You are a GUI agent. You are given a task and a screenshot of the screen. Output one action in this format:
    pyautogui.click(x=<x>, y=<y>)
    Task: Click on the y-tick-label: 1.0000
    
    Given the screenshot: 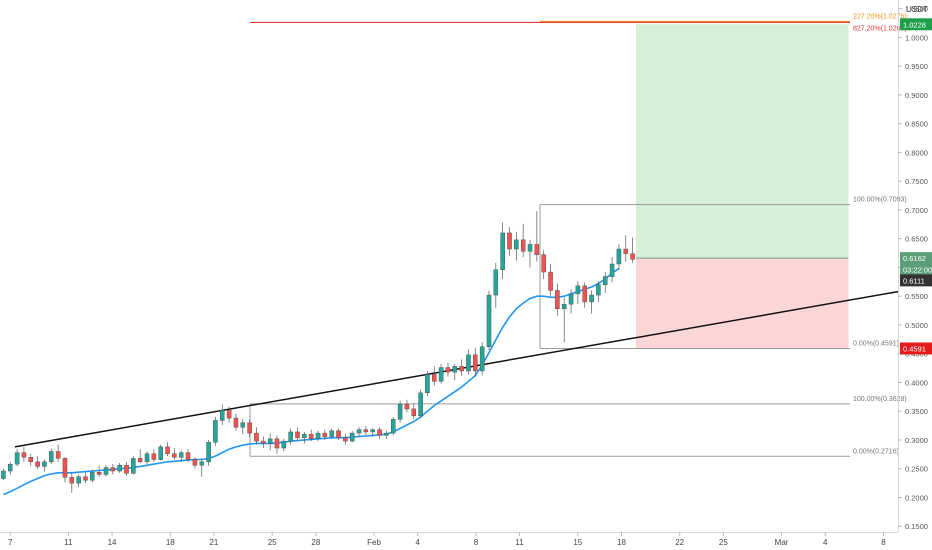 What is the action you would take?
    pyautogui.click(x=916, y=37)
    